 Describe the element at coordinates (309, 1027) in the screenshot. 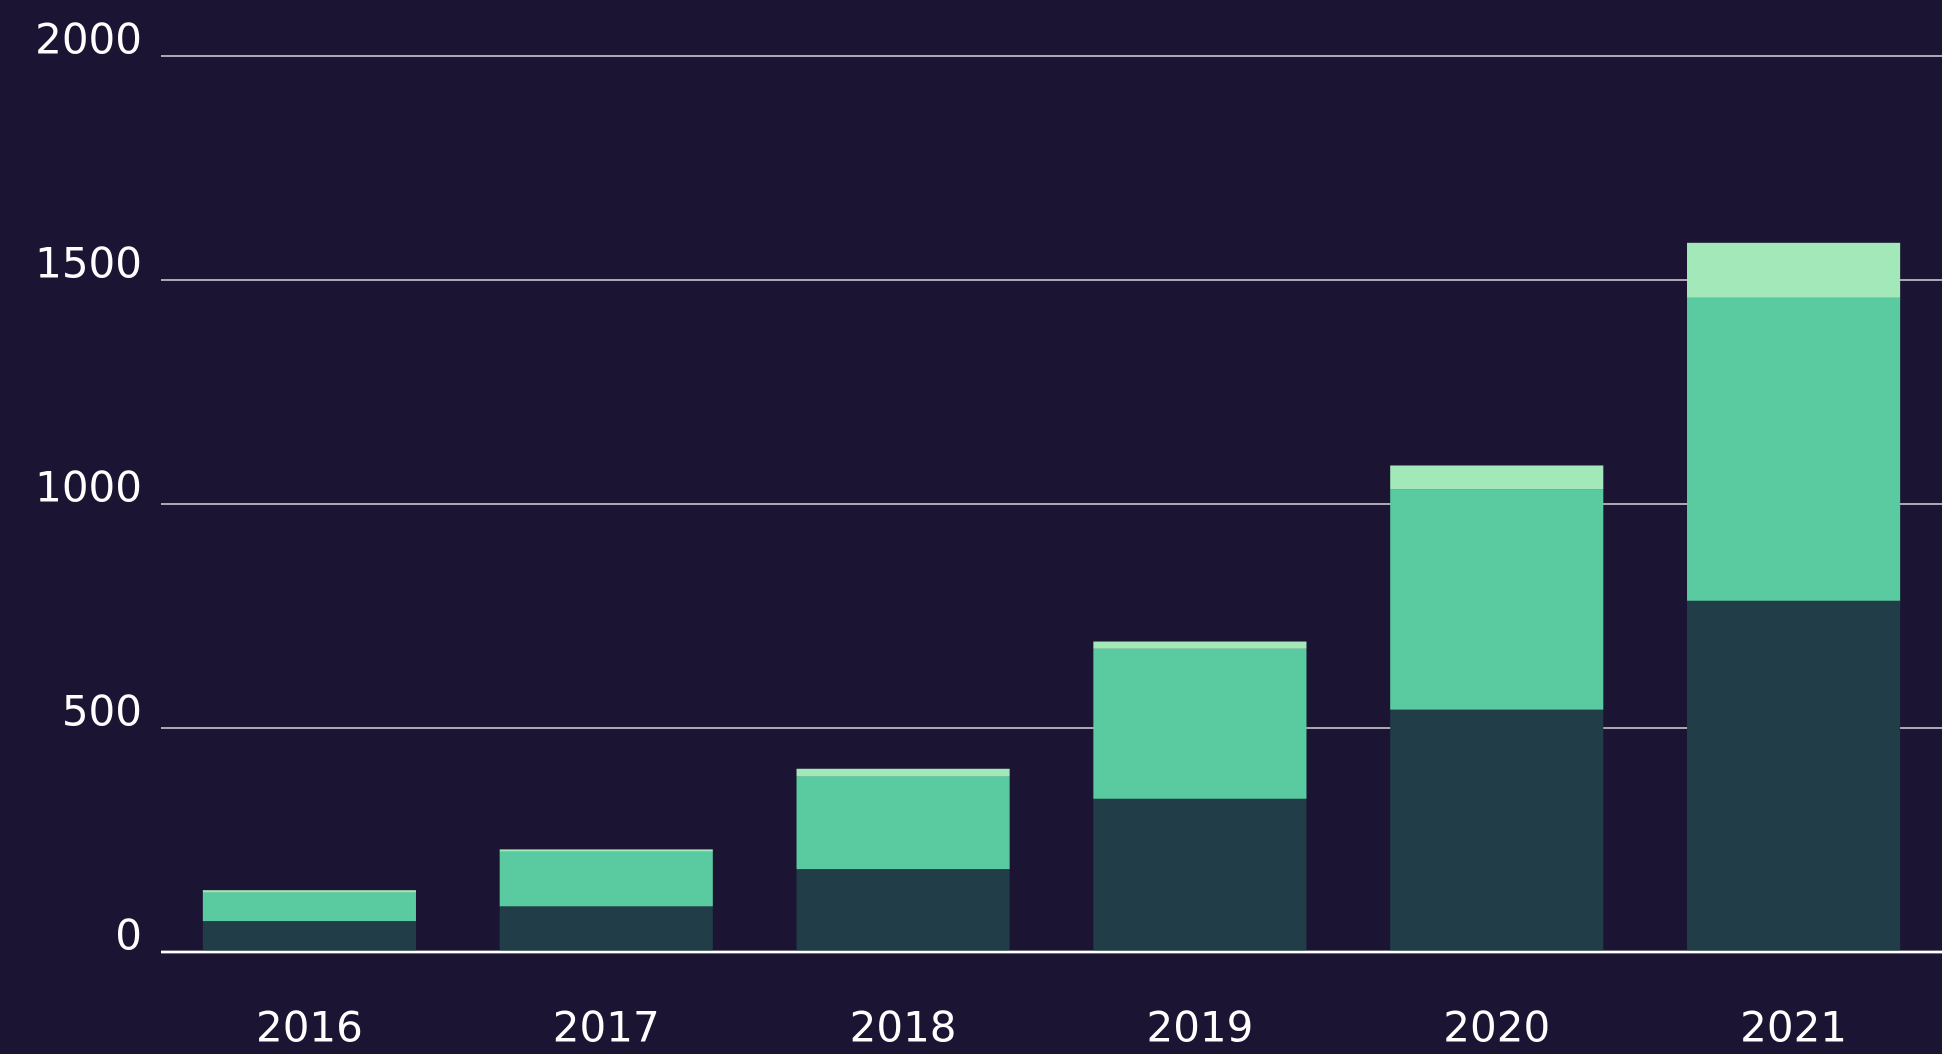

I see `x-tick-label: 2016` at that location.